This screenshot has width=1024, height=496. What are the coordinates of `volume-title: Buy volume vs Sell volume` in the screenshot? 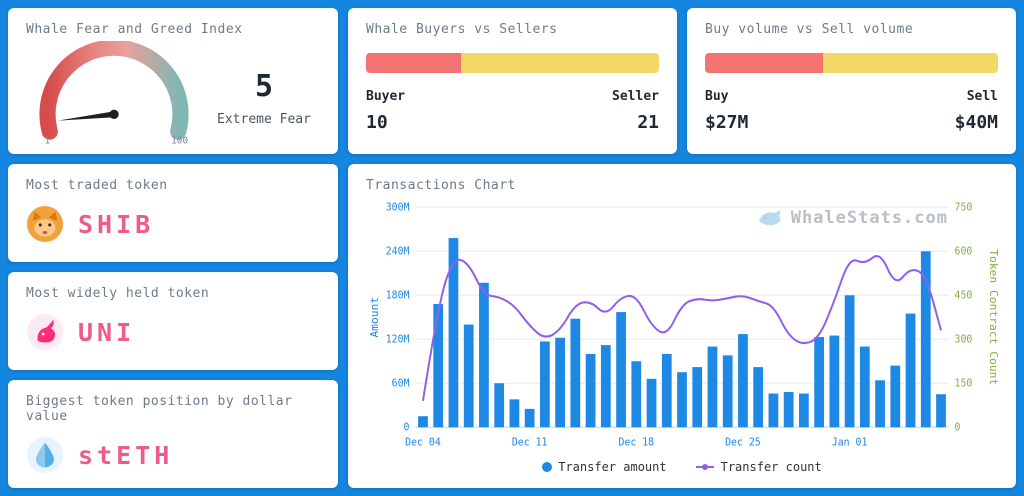 It's located at (809, 29).